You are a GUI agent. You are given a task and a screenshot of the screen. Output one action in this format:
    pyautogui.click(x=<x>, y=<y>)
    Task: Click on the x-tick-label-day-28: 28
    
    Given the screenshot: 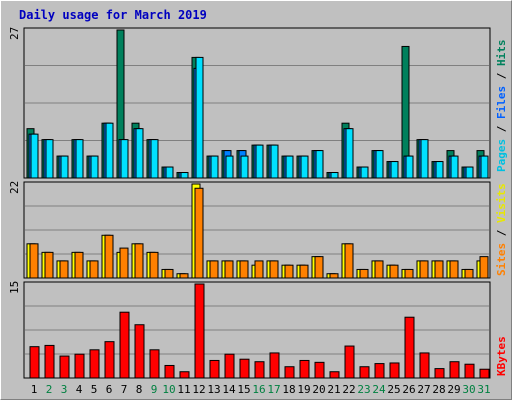 What is the action you would take?
    pyautogui.click(x=438, y=389)
    